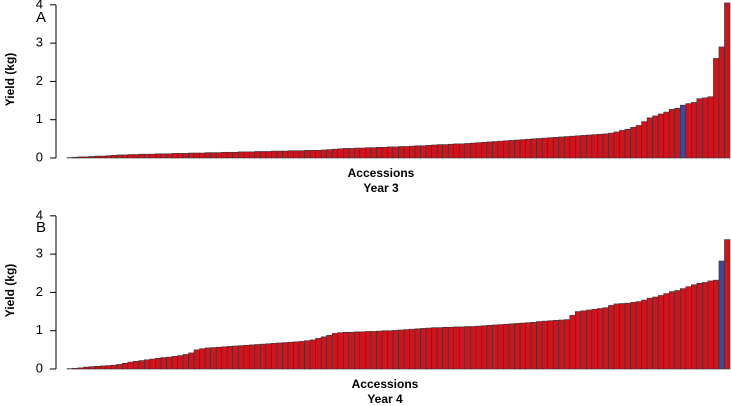 The image size is (731, 406). I want to click on y-tick-label: 4, so click(39, 5).